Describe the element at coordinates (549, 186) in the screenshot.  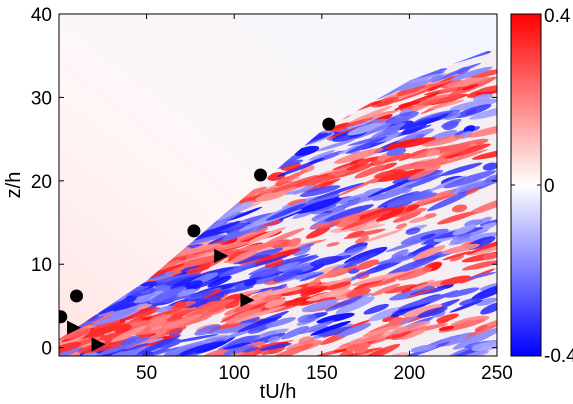
I see `colorbar-tick-label: 0` at that location.